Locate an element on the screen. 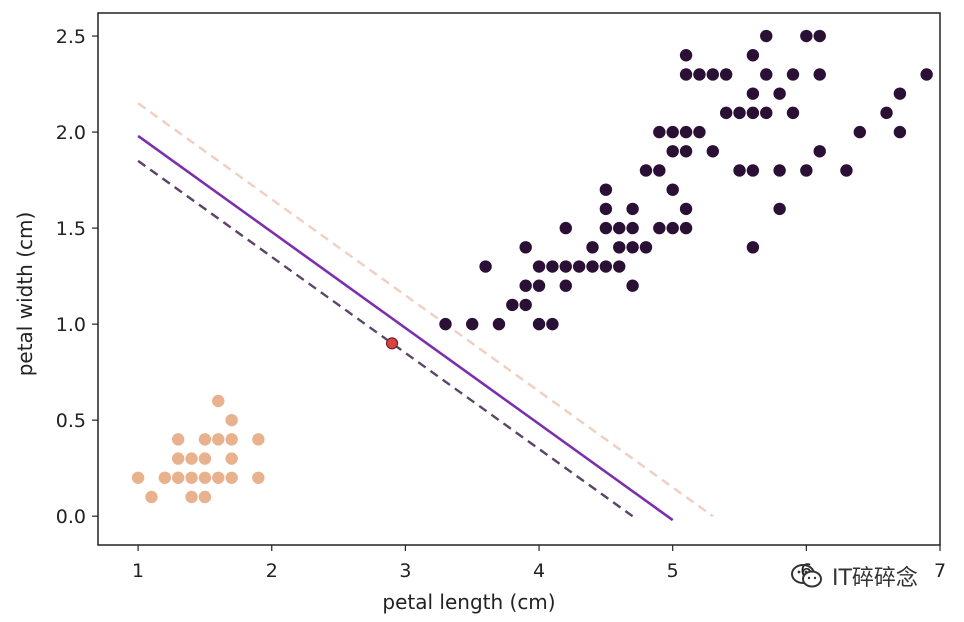 The height and width of the screenshot is (622, 964). x-axis-label: petal length (cm) is located at coordinates (468, 602).